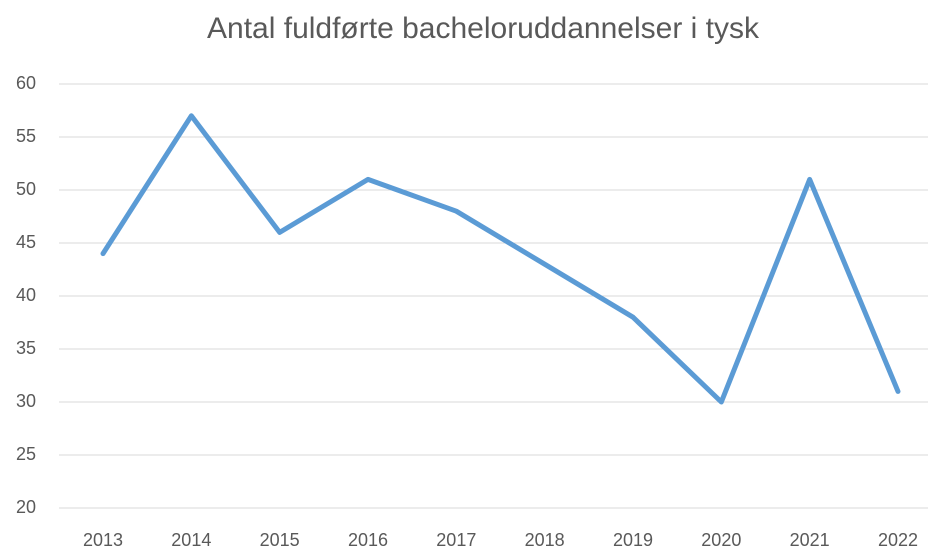 The image size is (933, 550). What do you see at coordinates (26, 348) in the screenshot?
I see `y-tick-label: 35` at bounding box center [26, 348].